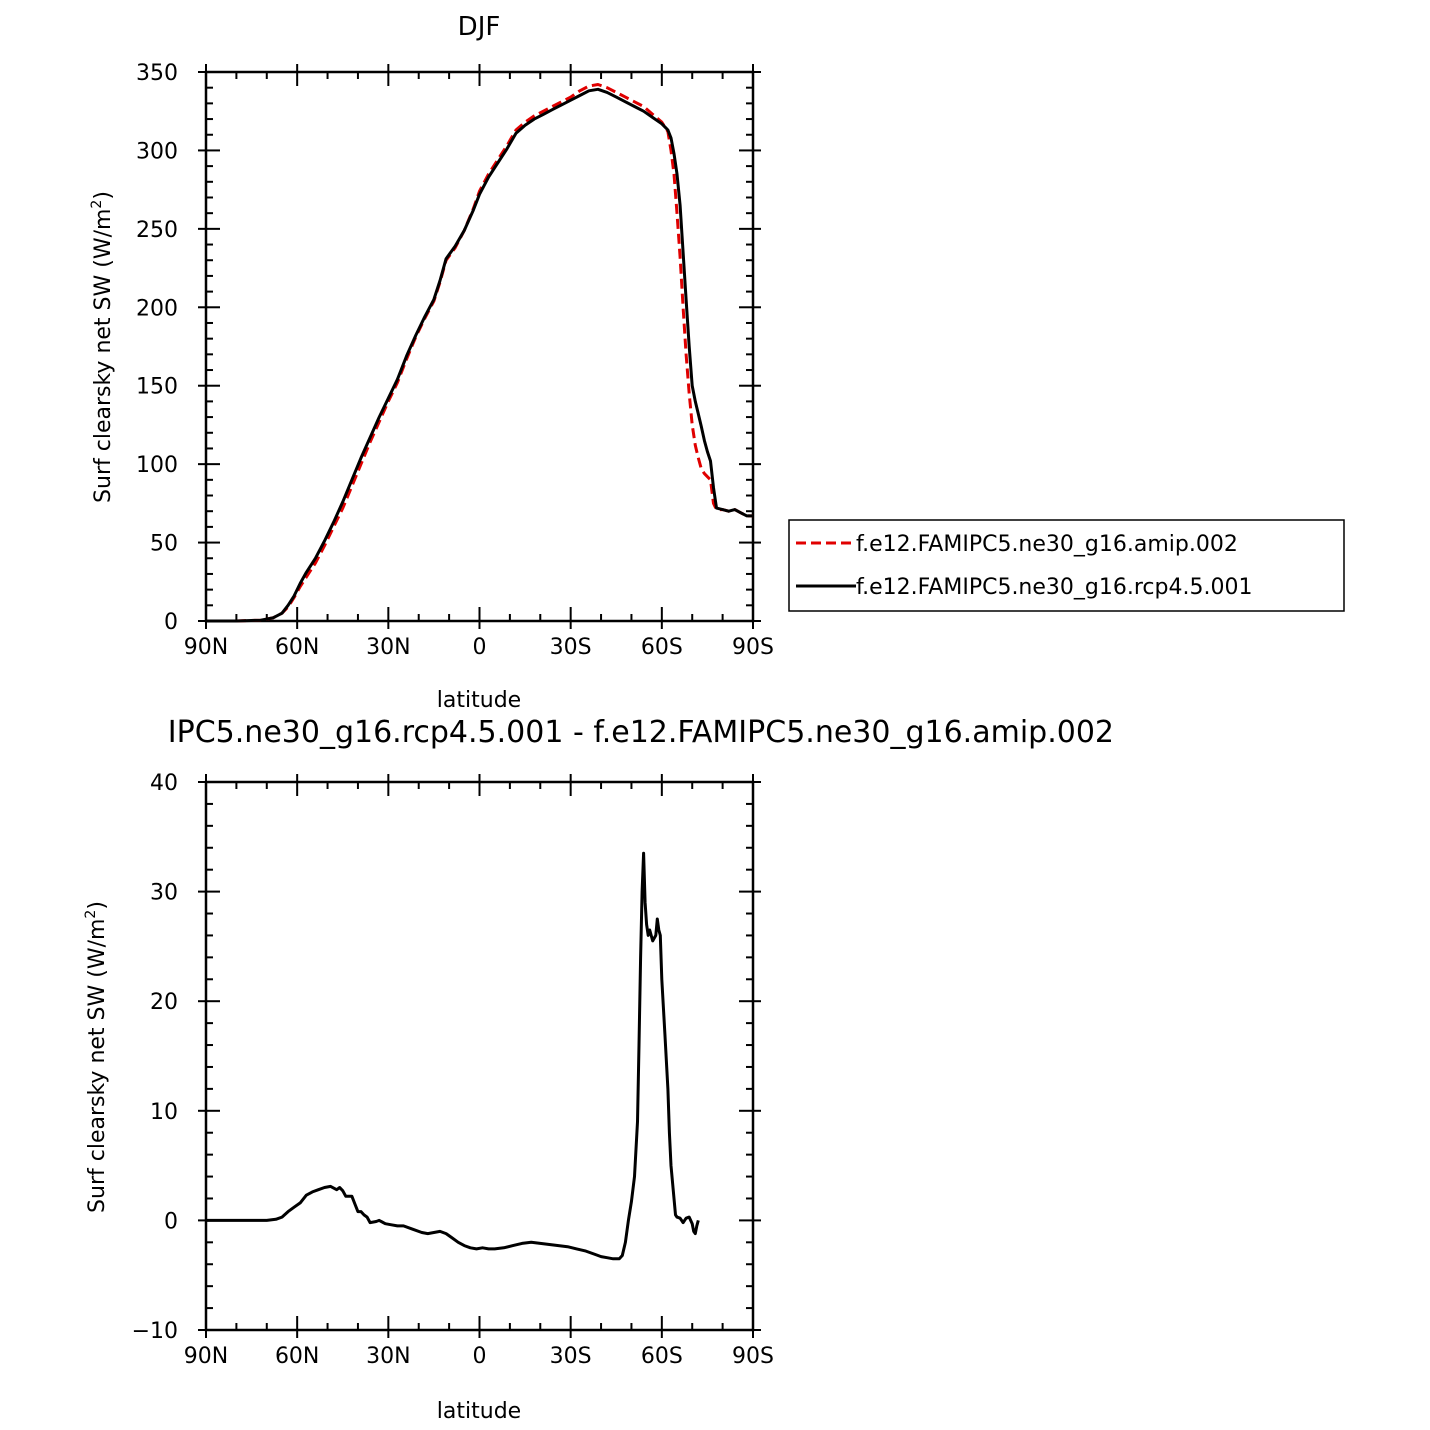 This screenshot has width=1430, height=1430. Describe the element at coordinates (662, 647) in the screenshot. I see `top-x-tick-label: 60S` at that location.